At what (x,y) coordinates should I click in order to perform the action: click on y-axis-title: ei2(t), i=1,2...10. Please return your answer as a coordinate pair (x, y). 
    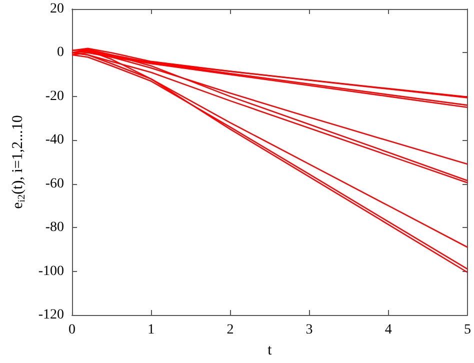
    Looking at the image, I should click on (19, 162).